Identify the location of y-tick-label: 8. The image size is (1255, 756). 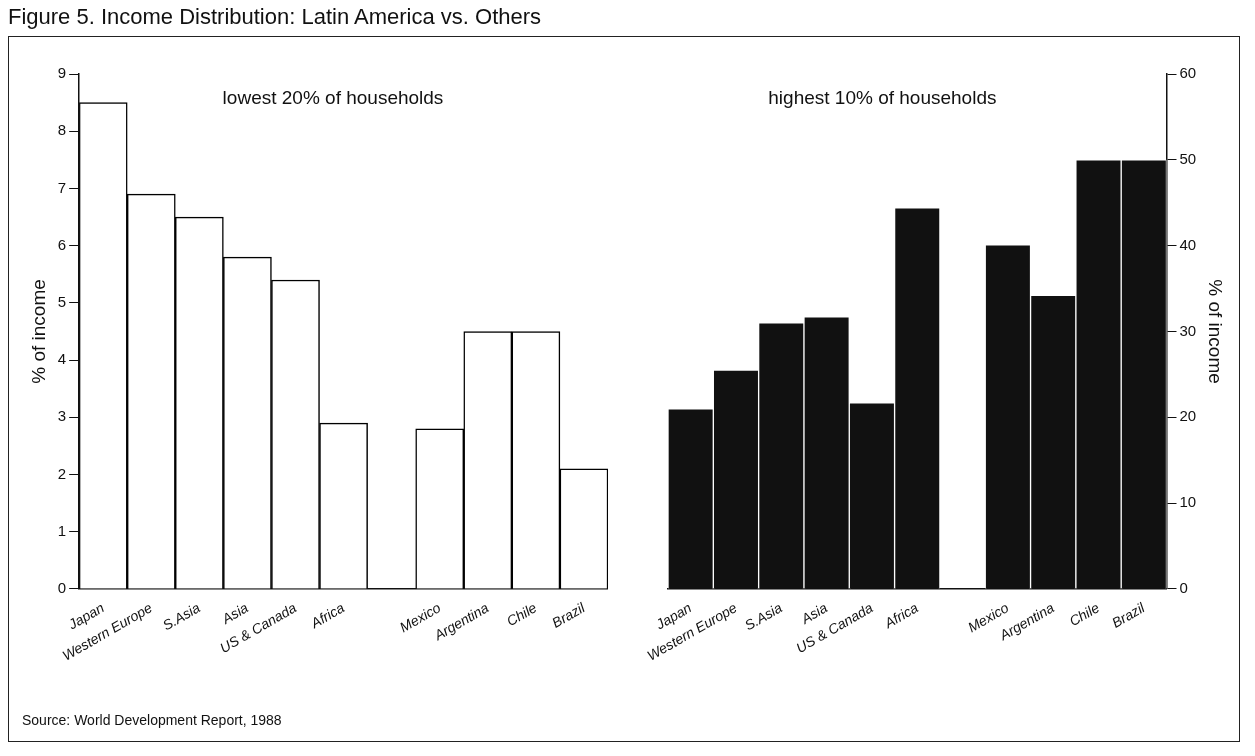
(62, 130).